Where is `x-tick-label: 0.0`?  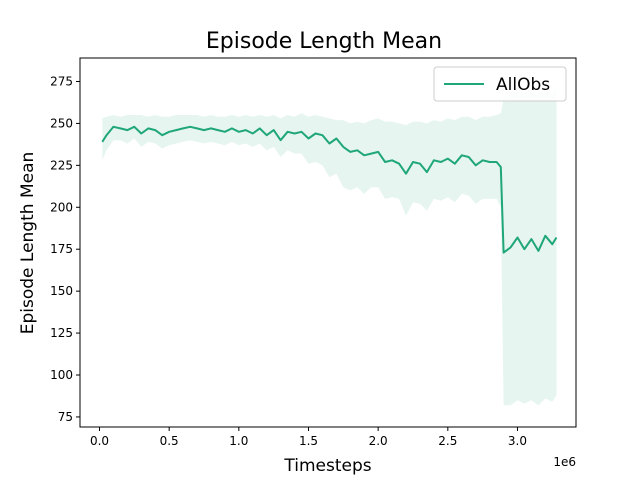
x-tick-label: 0.0 is located at coordinates (99, 441).